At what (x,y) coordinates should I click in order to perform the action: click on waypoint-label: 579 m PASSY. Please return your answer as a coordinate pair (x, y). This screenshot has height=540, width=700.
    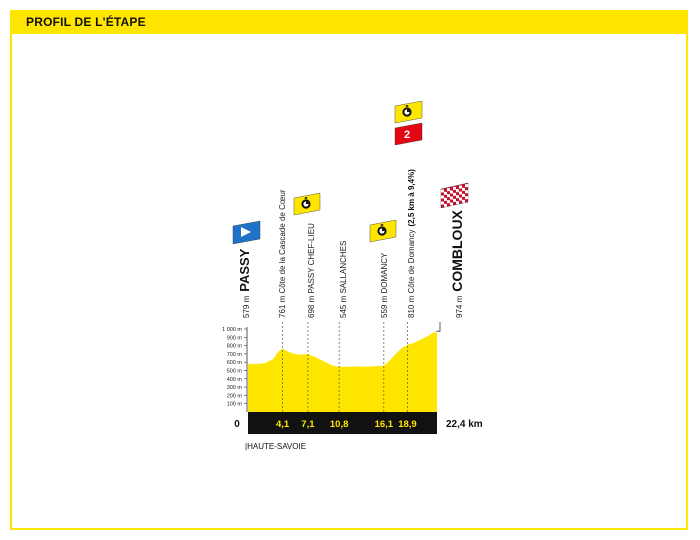
    Looking at the image, I should click on (244, 283).